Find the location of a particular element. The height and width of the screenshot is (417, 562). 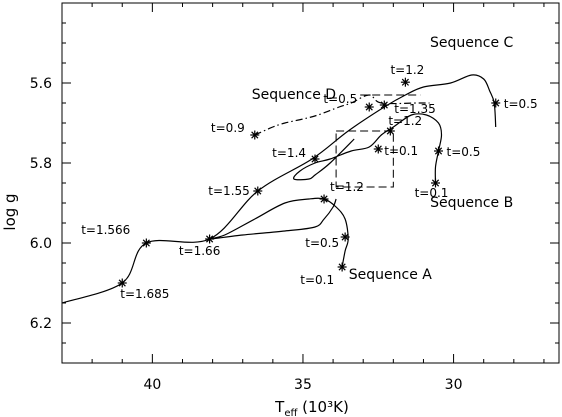

time-label: t=1.566 is located at coordinates (105, 230).